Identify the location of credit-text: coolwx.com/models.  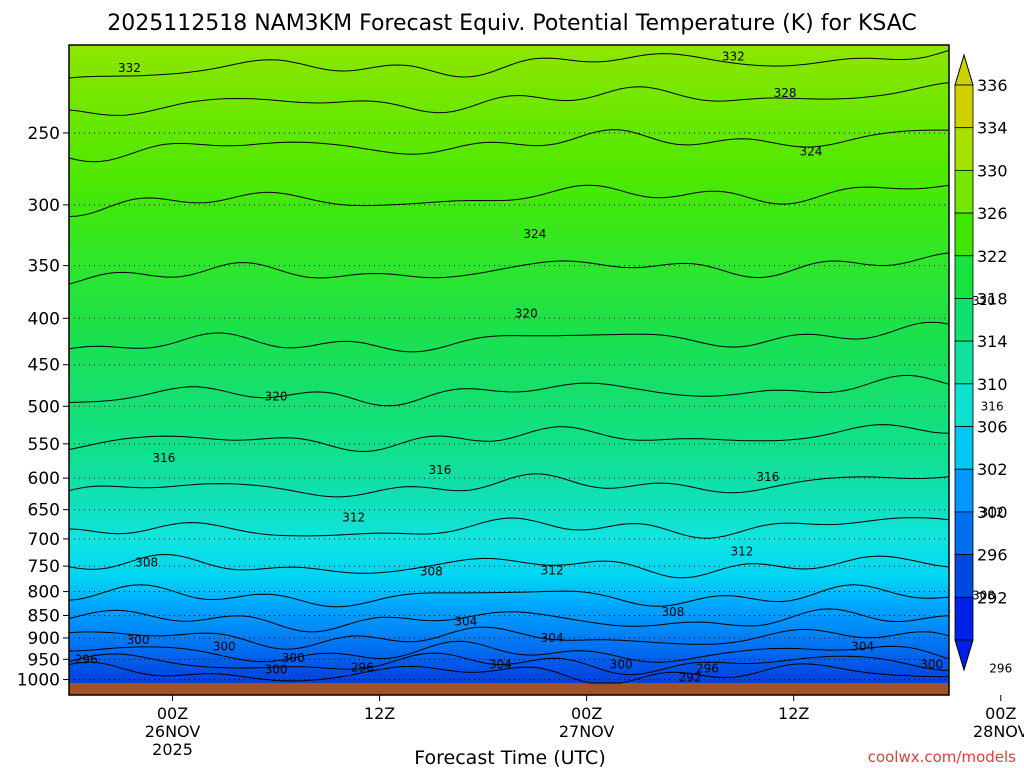
(942, 757).